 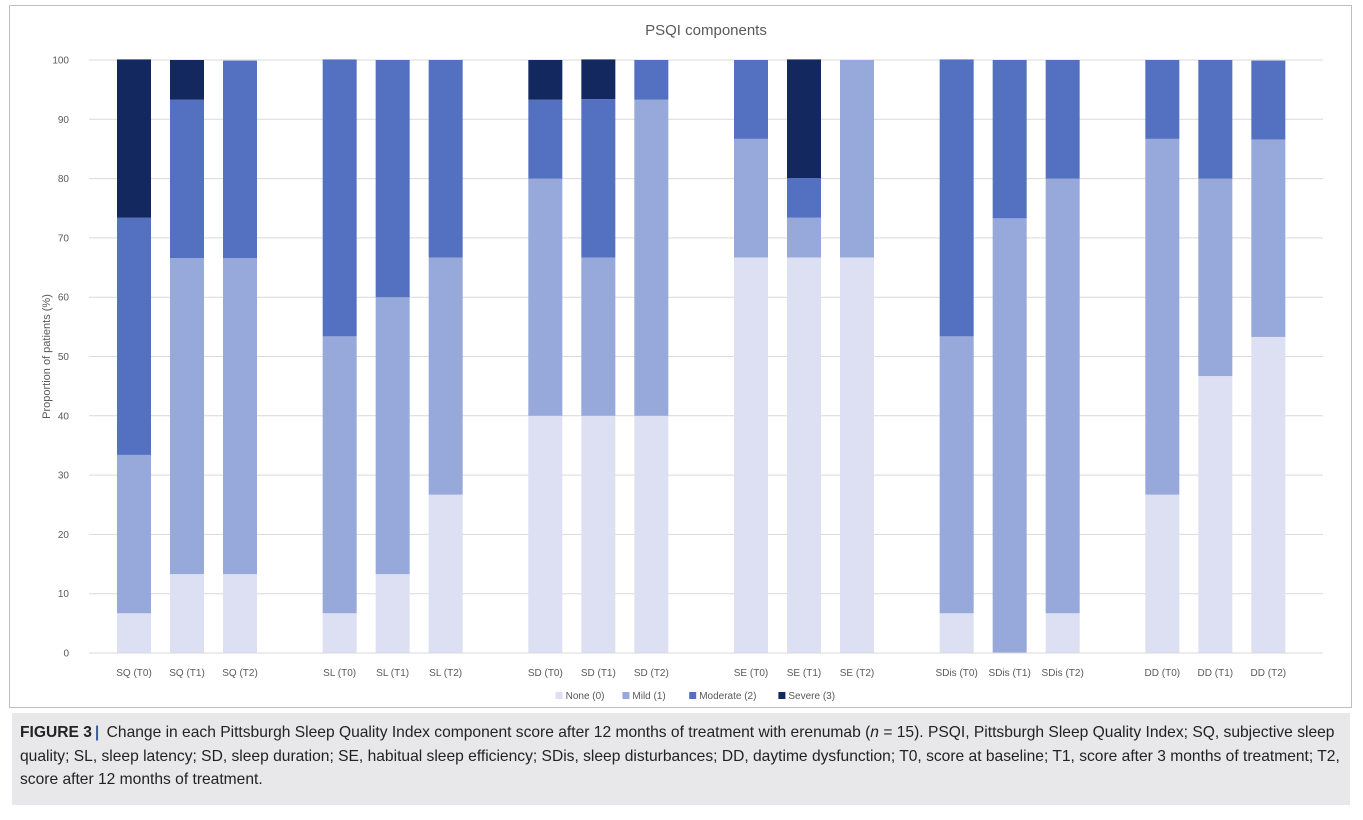 I want to click on legend-label-2: Moderate (2), so click(x=727, y=696).